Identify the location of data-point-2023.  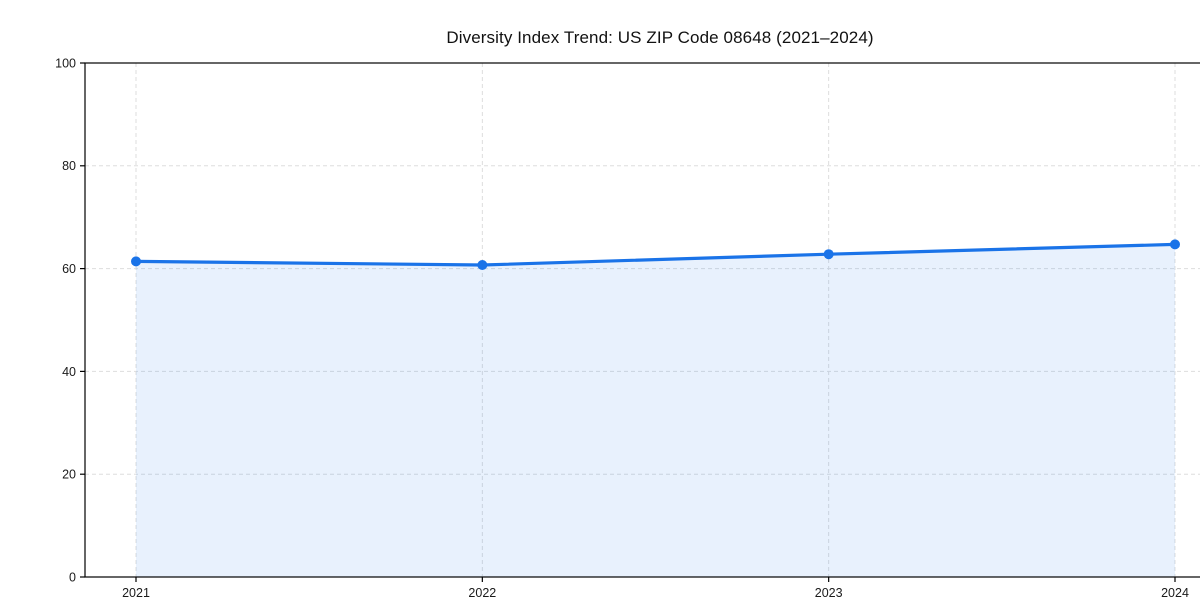
(828, 254).